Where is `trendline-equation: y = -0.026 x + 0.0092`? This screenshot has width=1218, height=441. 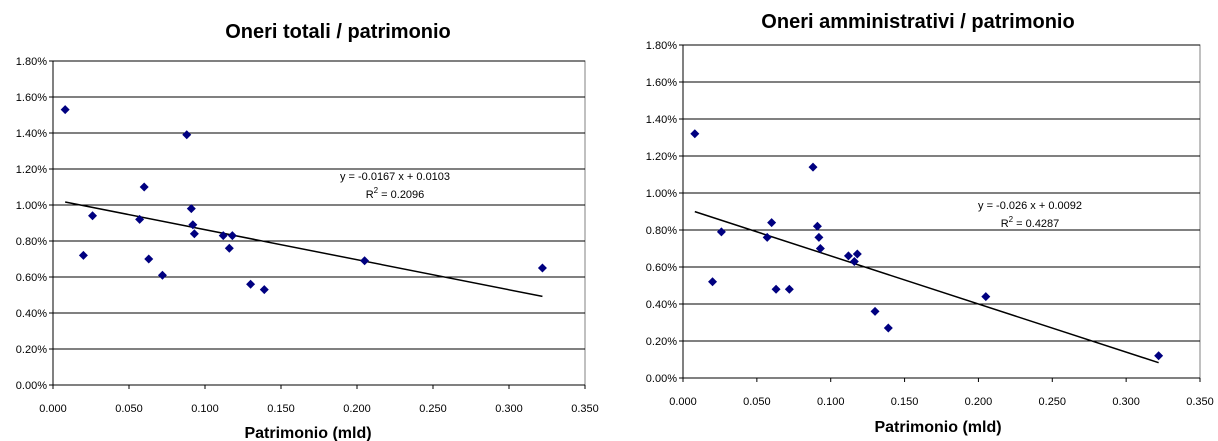 trendline-equation: y = -0.026 x + 0.0092 is located at coordinates (1030, 206).